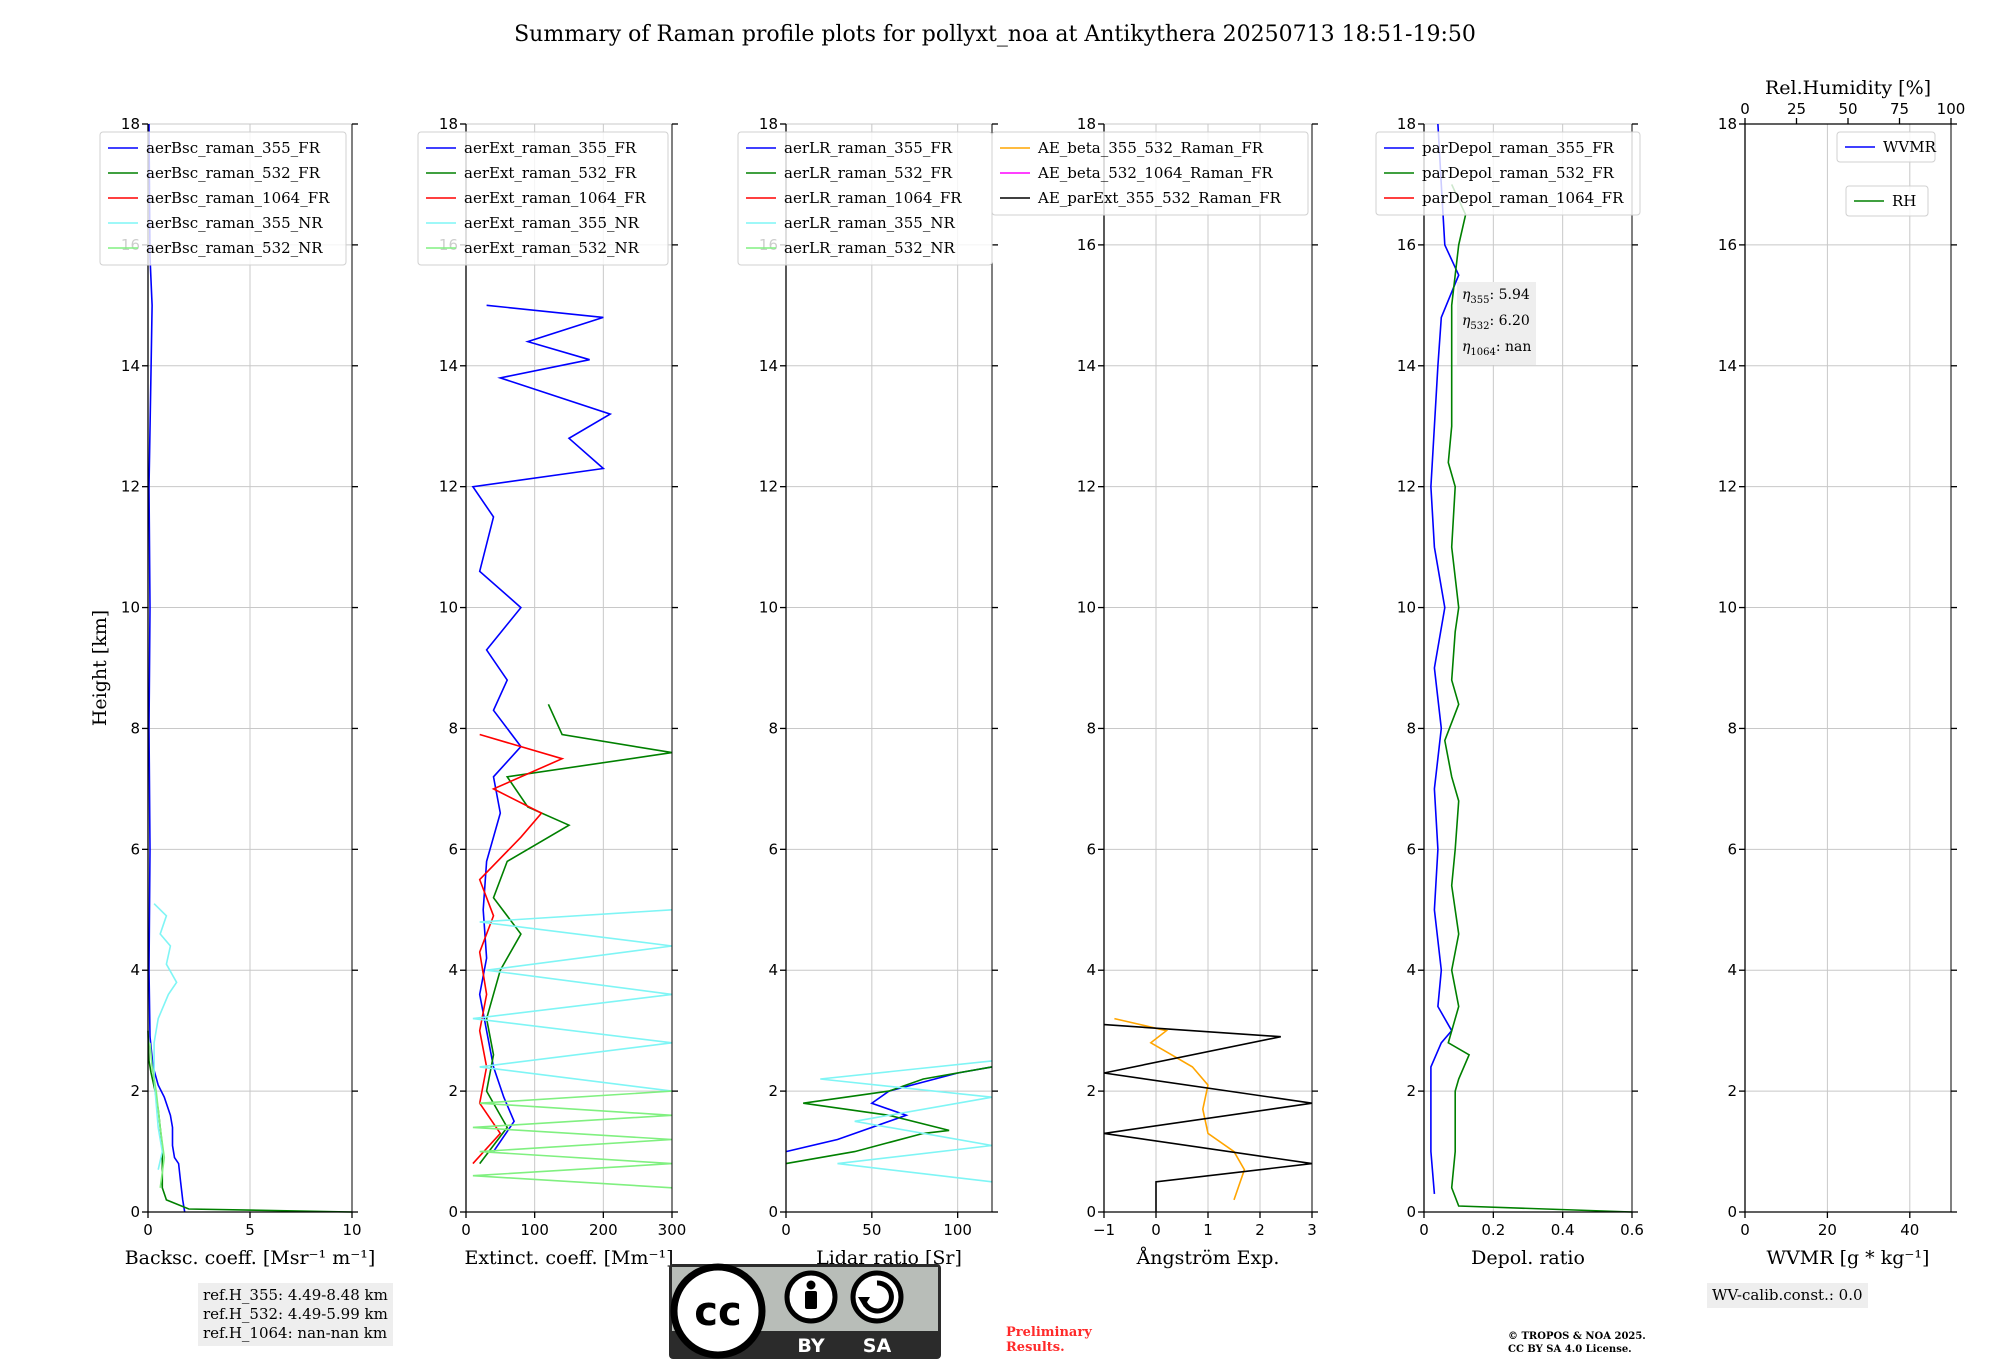 The height and width of the screenshot is (1360, 2000). What do you see at coordinates (869, 223) in the screenshot?
I see `legend-label: aerLR_raman_355_NR` at bounding box center [869, 223].